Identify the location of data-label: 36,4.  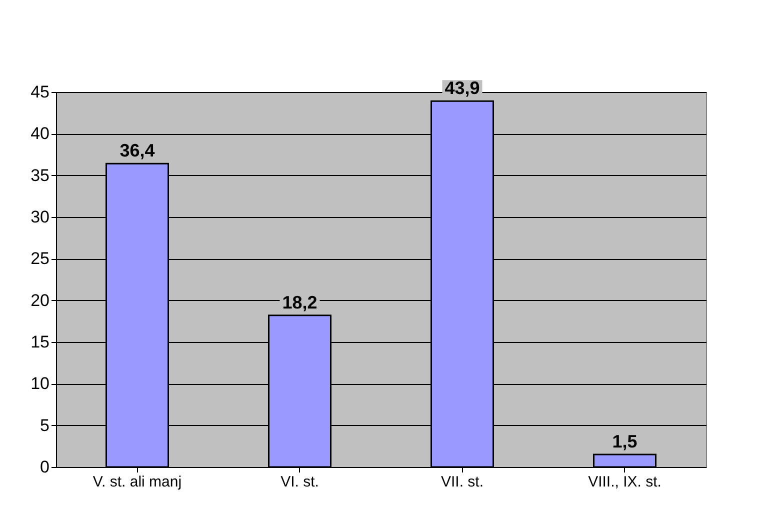
(137, 150).